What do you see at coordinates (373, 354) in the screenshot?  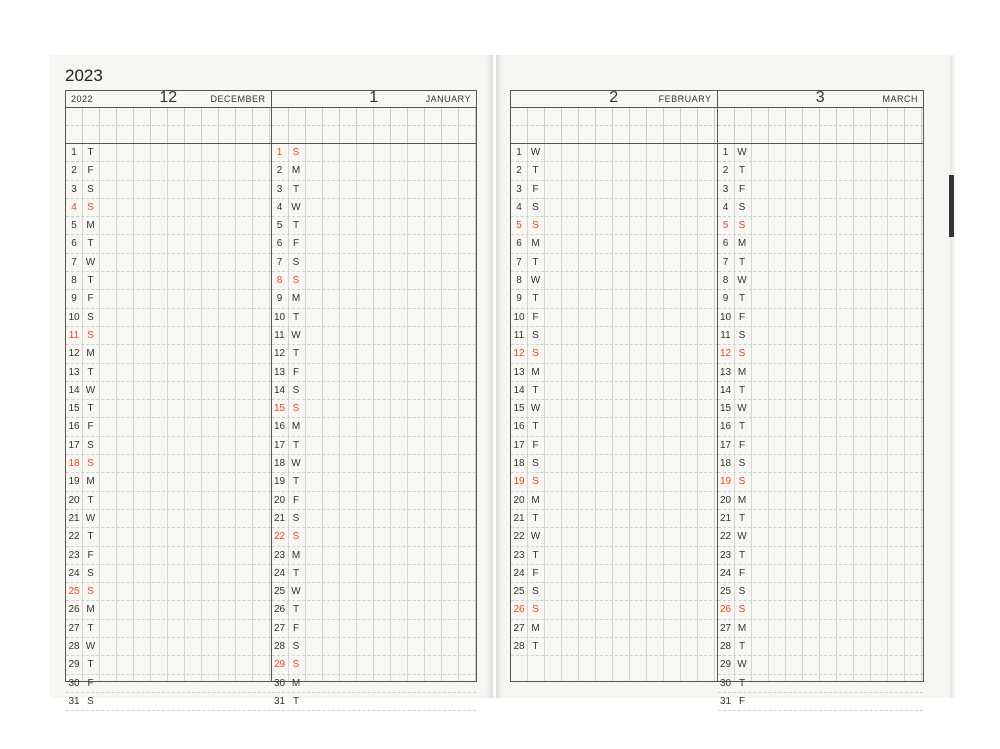 I see `day-row: 12 T` at bounding box center [373, 354].